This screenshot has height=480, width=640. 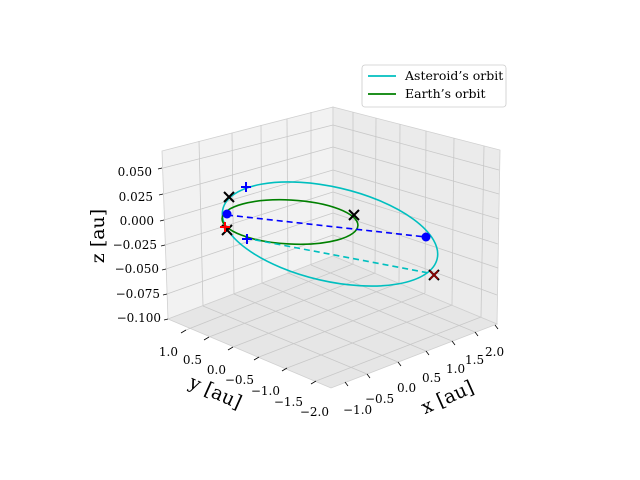 I want to click on z-tick-label: 0.050, so click(x=135, y=172).